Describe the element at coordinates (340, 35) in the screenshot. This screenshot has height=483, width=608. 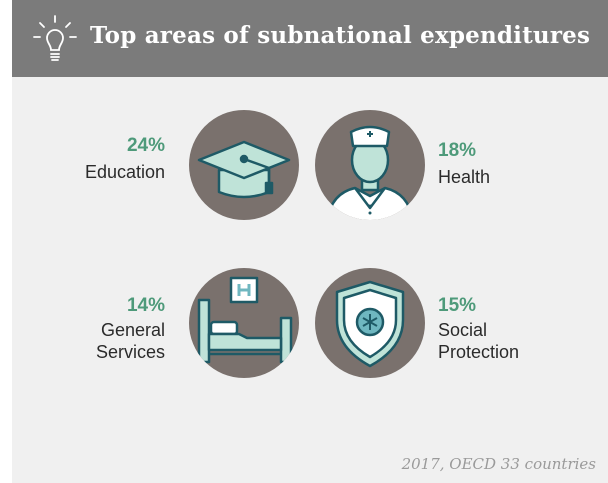
I see `page-title: Top areas of subnational expenditures` at that location.